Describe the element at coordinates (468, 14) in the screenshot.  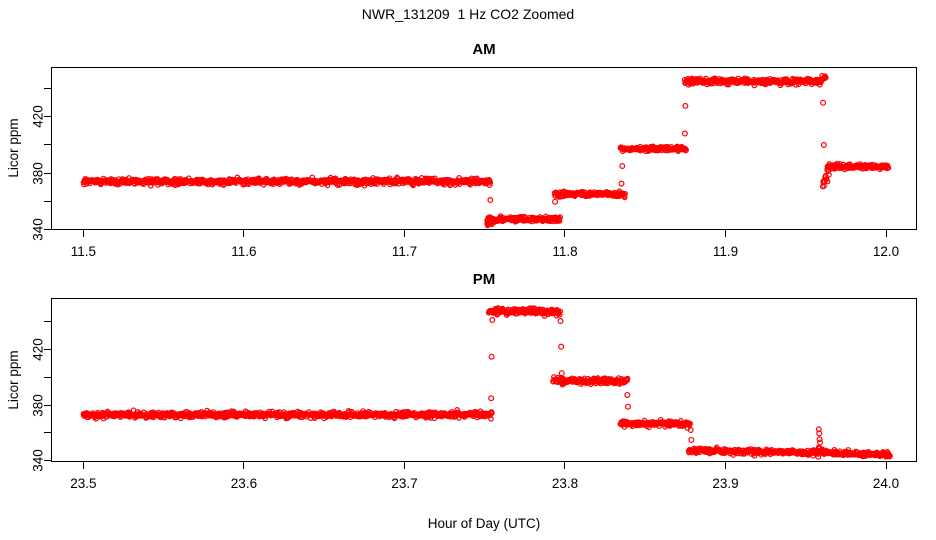
I see `figure-title: NWR_131209 1 Hz CO2 Zoomed` at that location.